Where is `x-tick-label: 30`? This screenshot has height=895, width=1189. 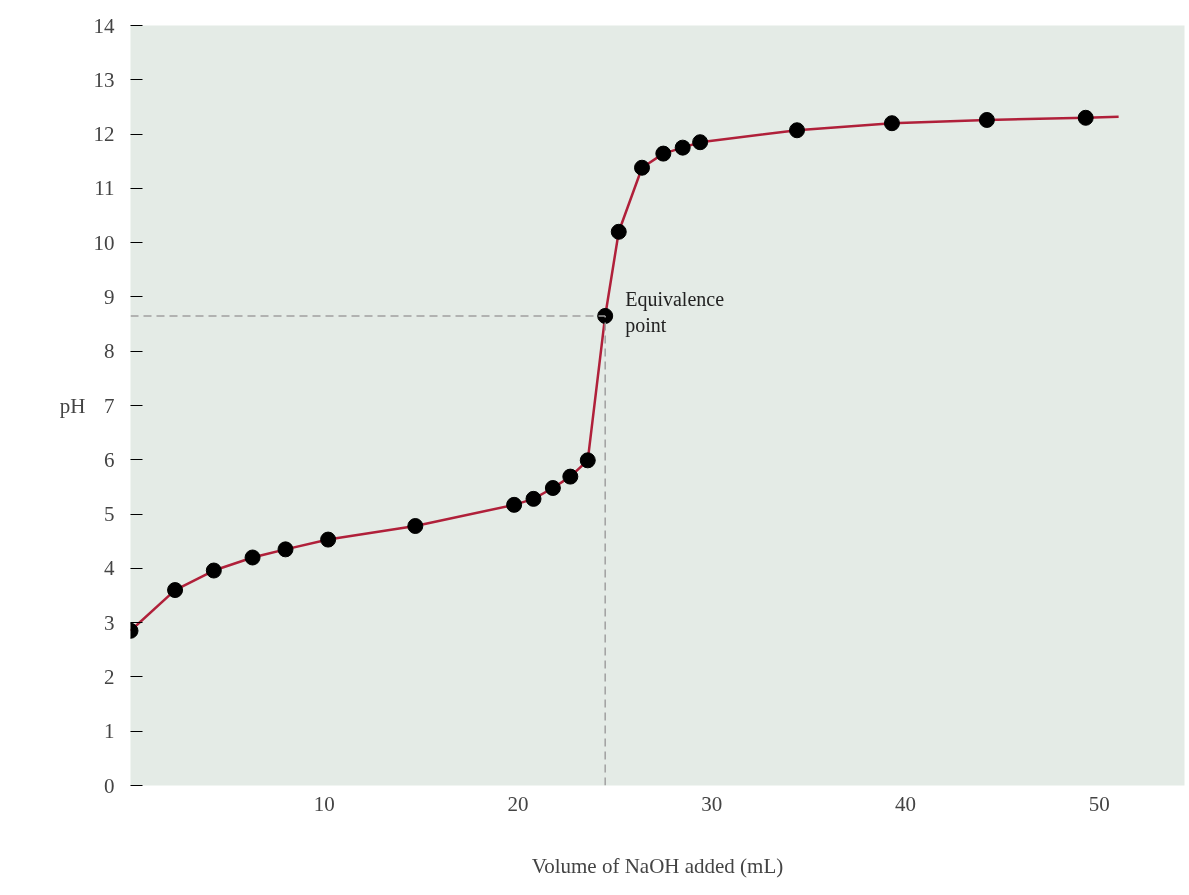
x-tick-label: 30 is located at coordinates (712, 803).